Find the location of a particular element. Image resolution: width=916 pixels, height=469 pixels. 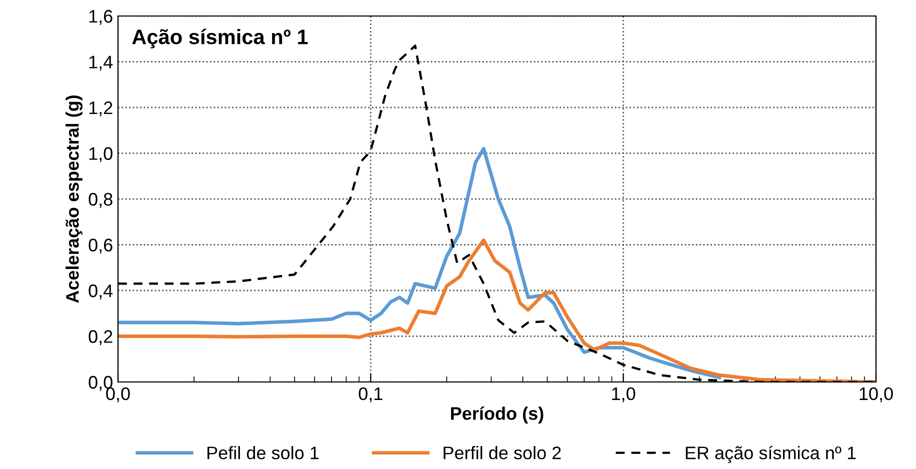

text: Ação sísmica nº 1 is located at coordinates (220, 38).